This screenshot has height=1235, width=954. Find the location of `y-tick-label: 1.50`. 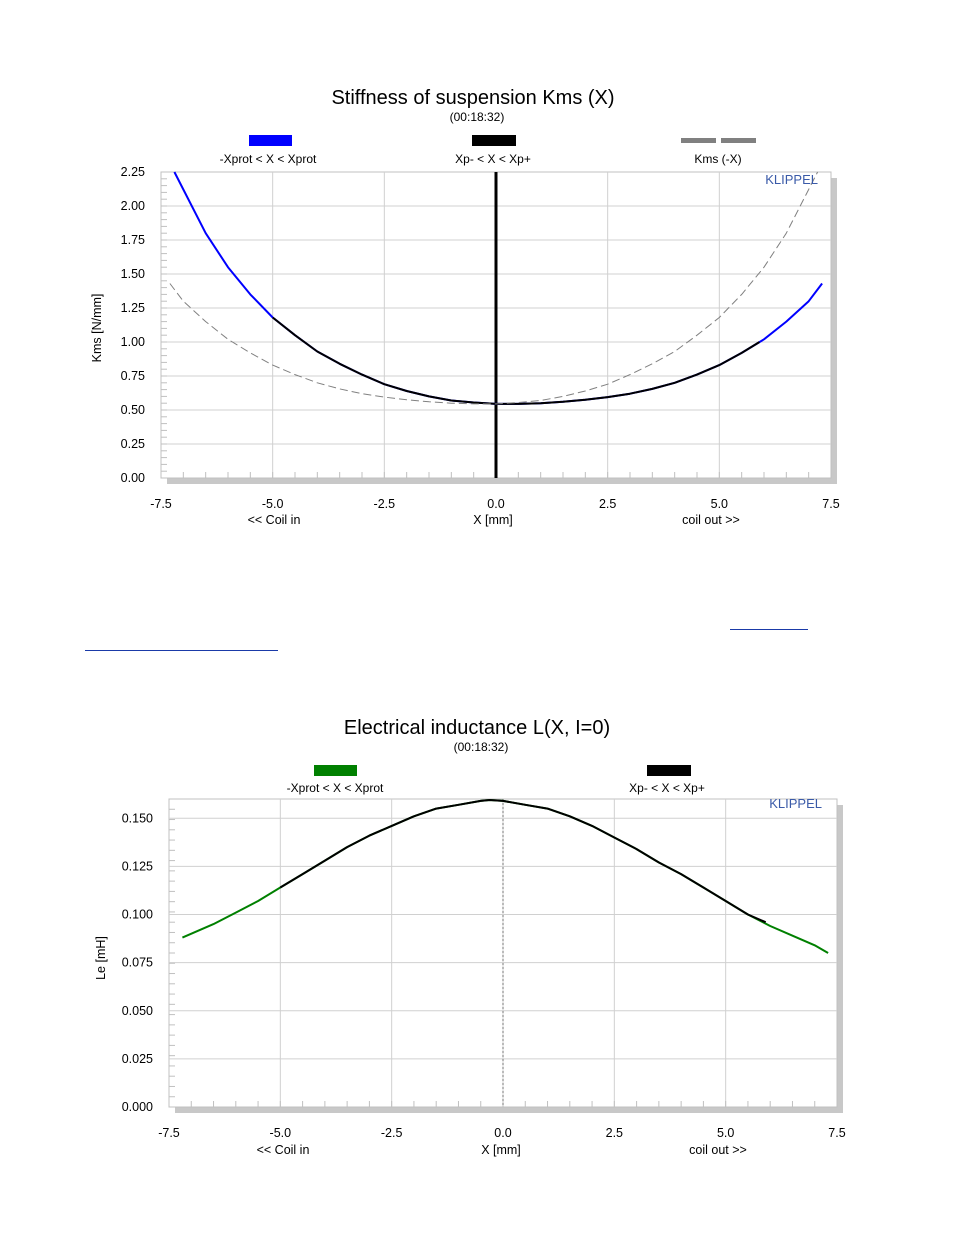

y-tick-label: 1.50 is located at coordinates (133, 274).